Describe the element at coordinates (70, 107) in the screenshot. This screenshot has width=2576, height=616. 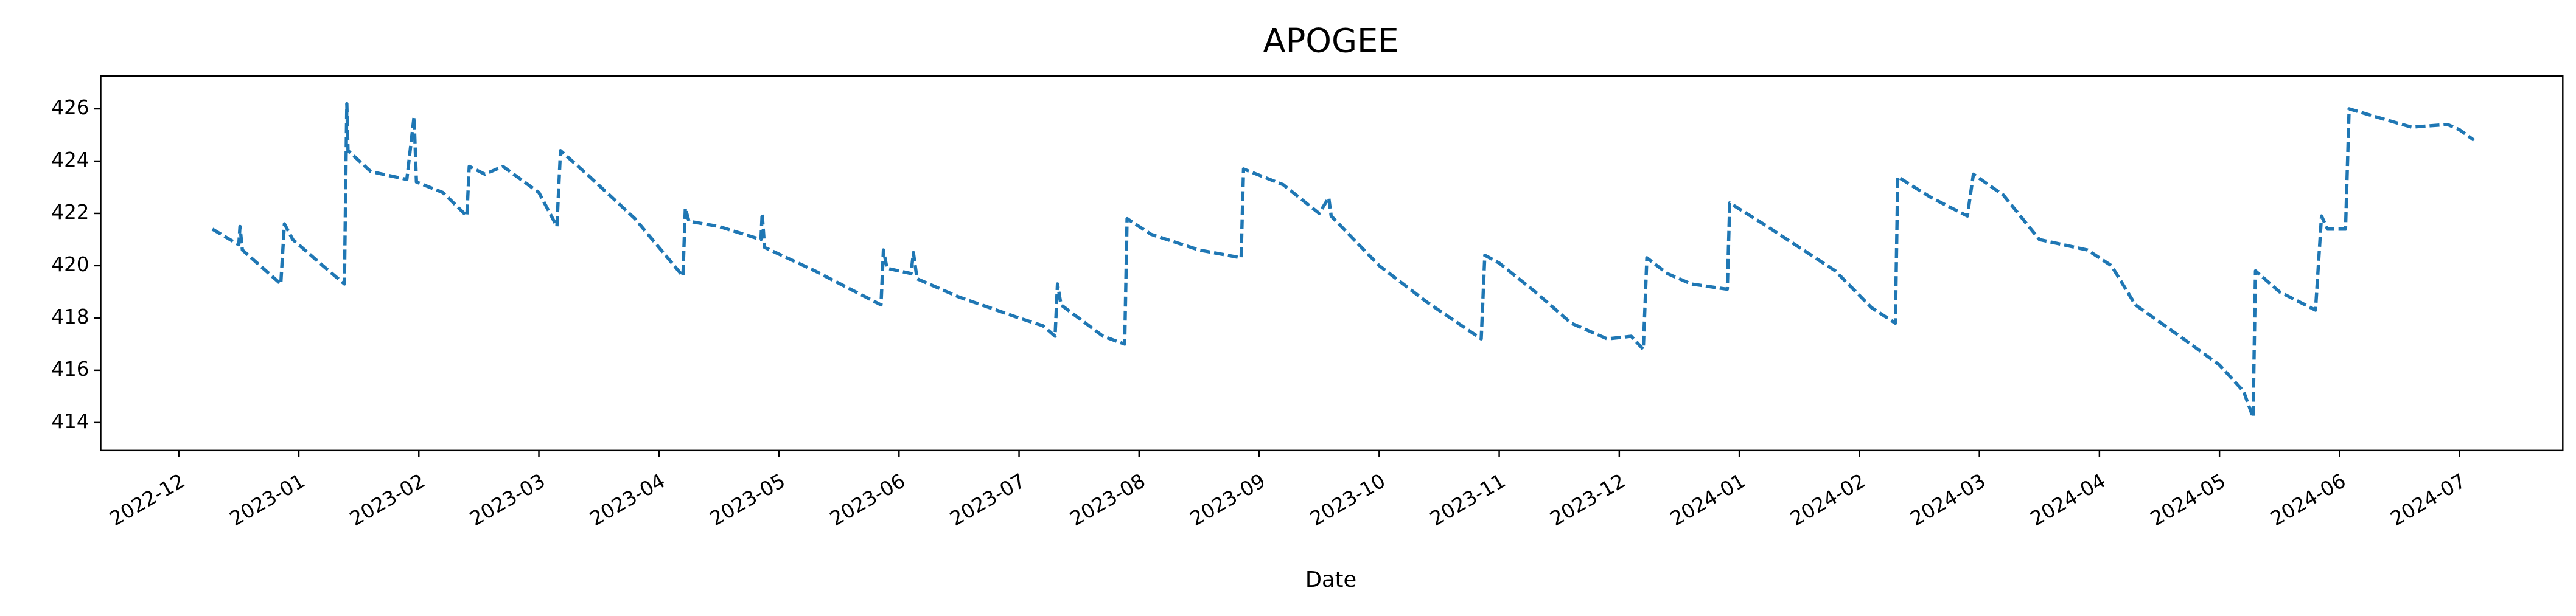
I see `y-tick-label: 426` at that location.